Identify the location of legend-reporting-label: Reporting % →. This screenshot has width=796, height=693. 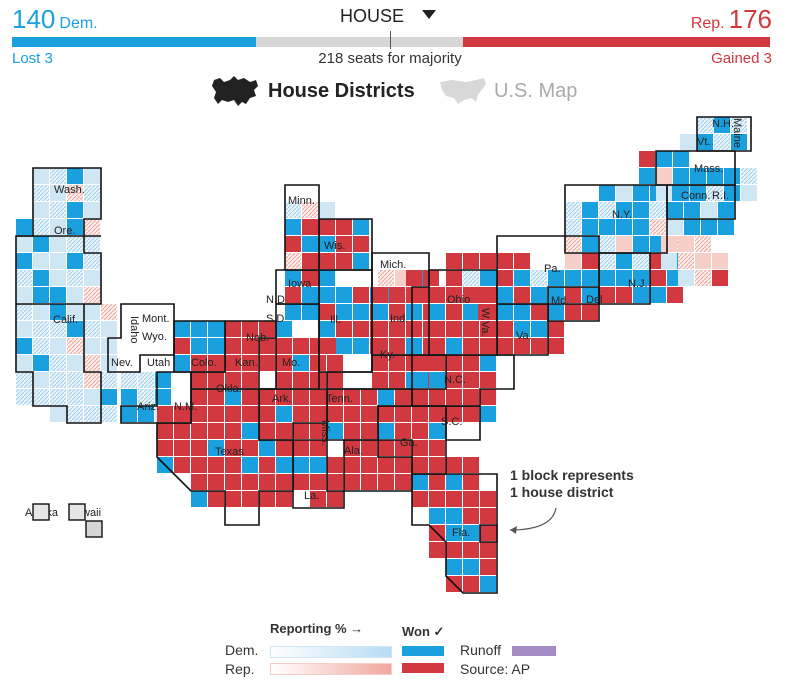
(317, 628).